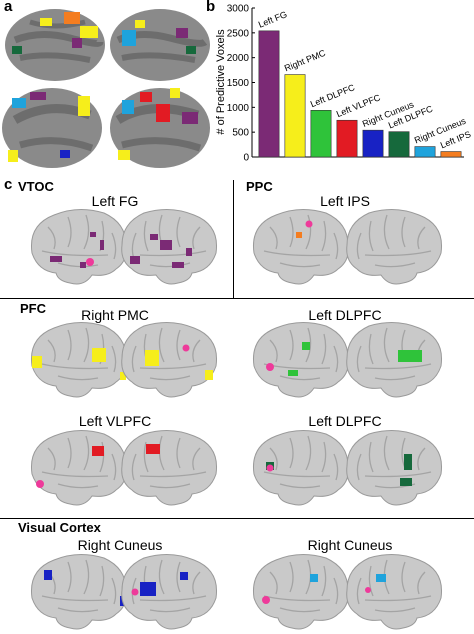 Image resolution: width=474 pixels, height=634 pixels. What do you see at coordinates (238, 33) in the screenshot?
I see `y-tick-label: 2500` at bounding box center [238, 33].